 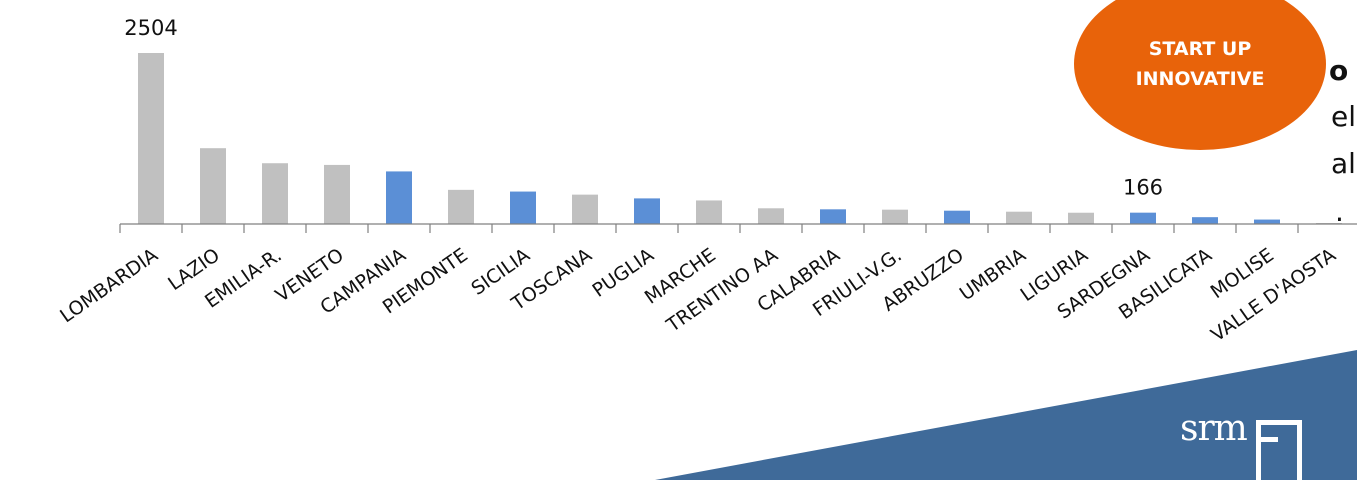 I want to click on bar-puglia, so click(x=647, y=211).